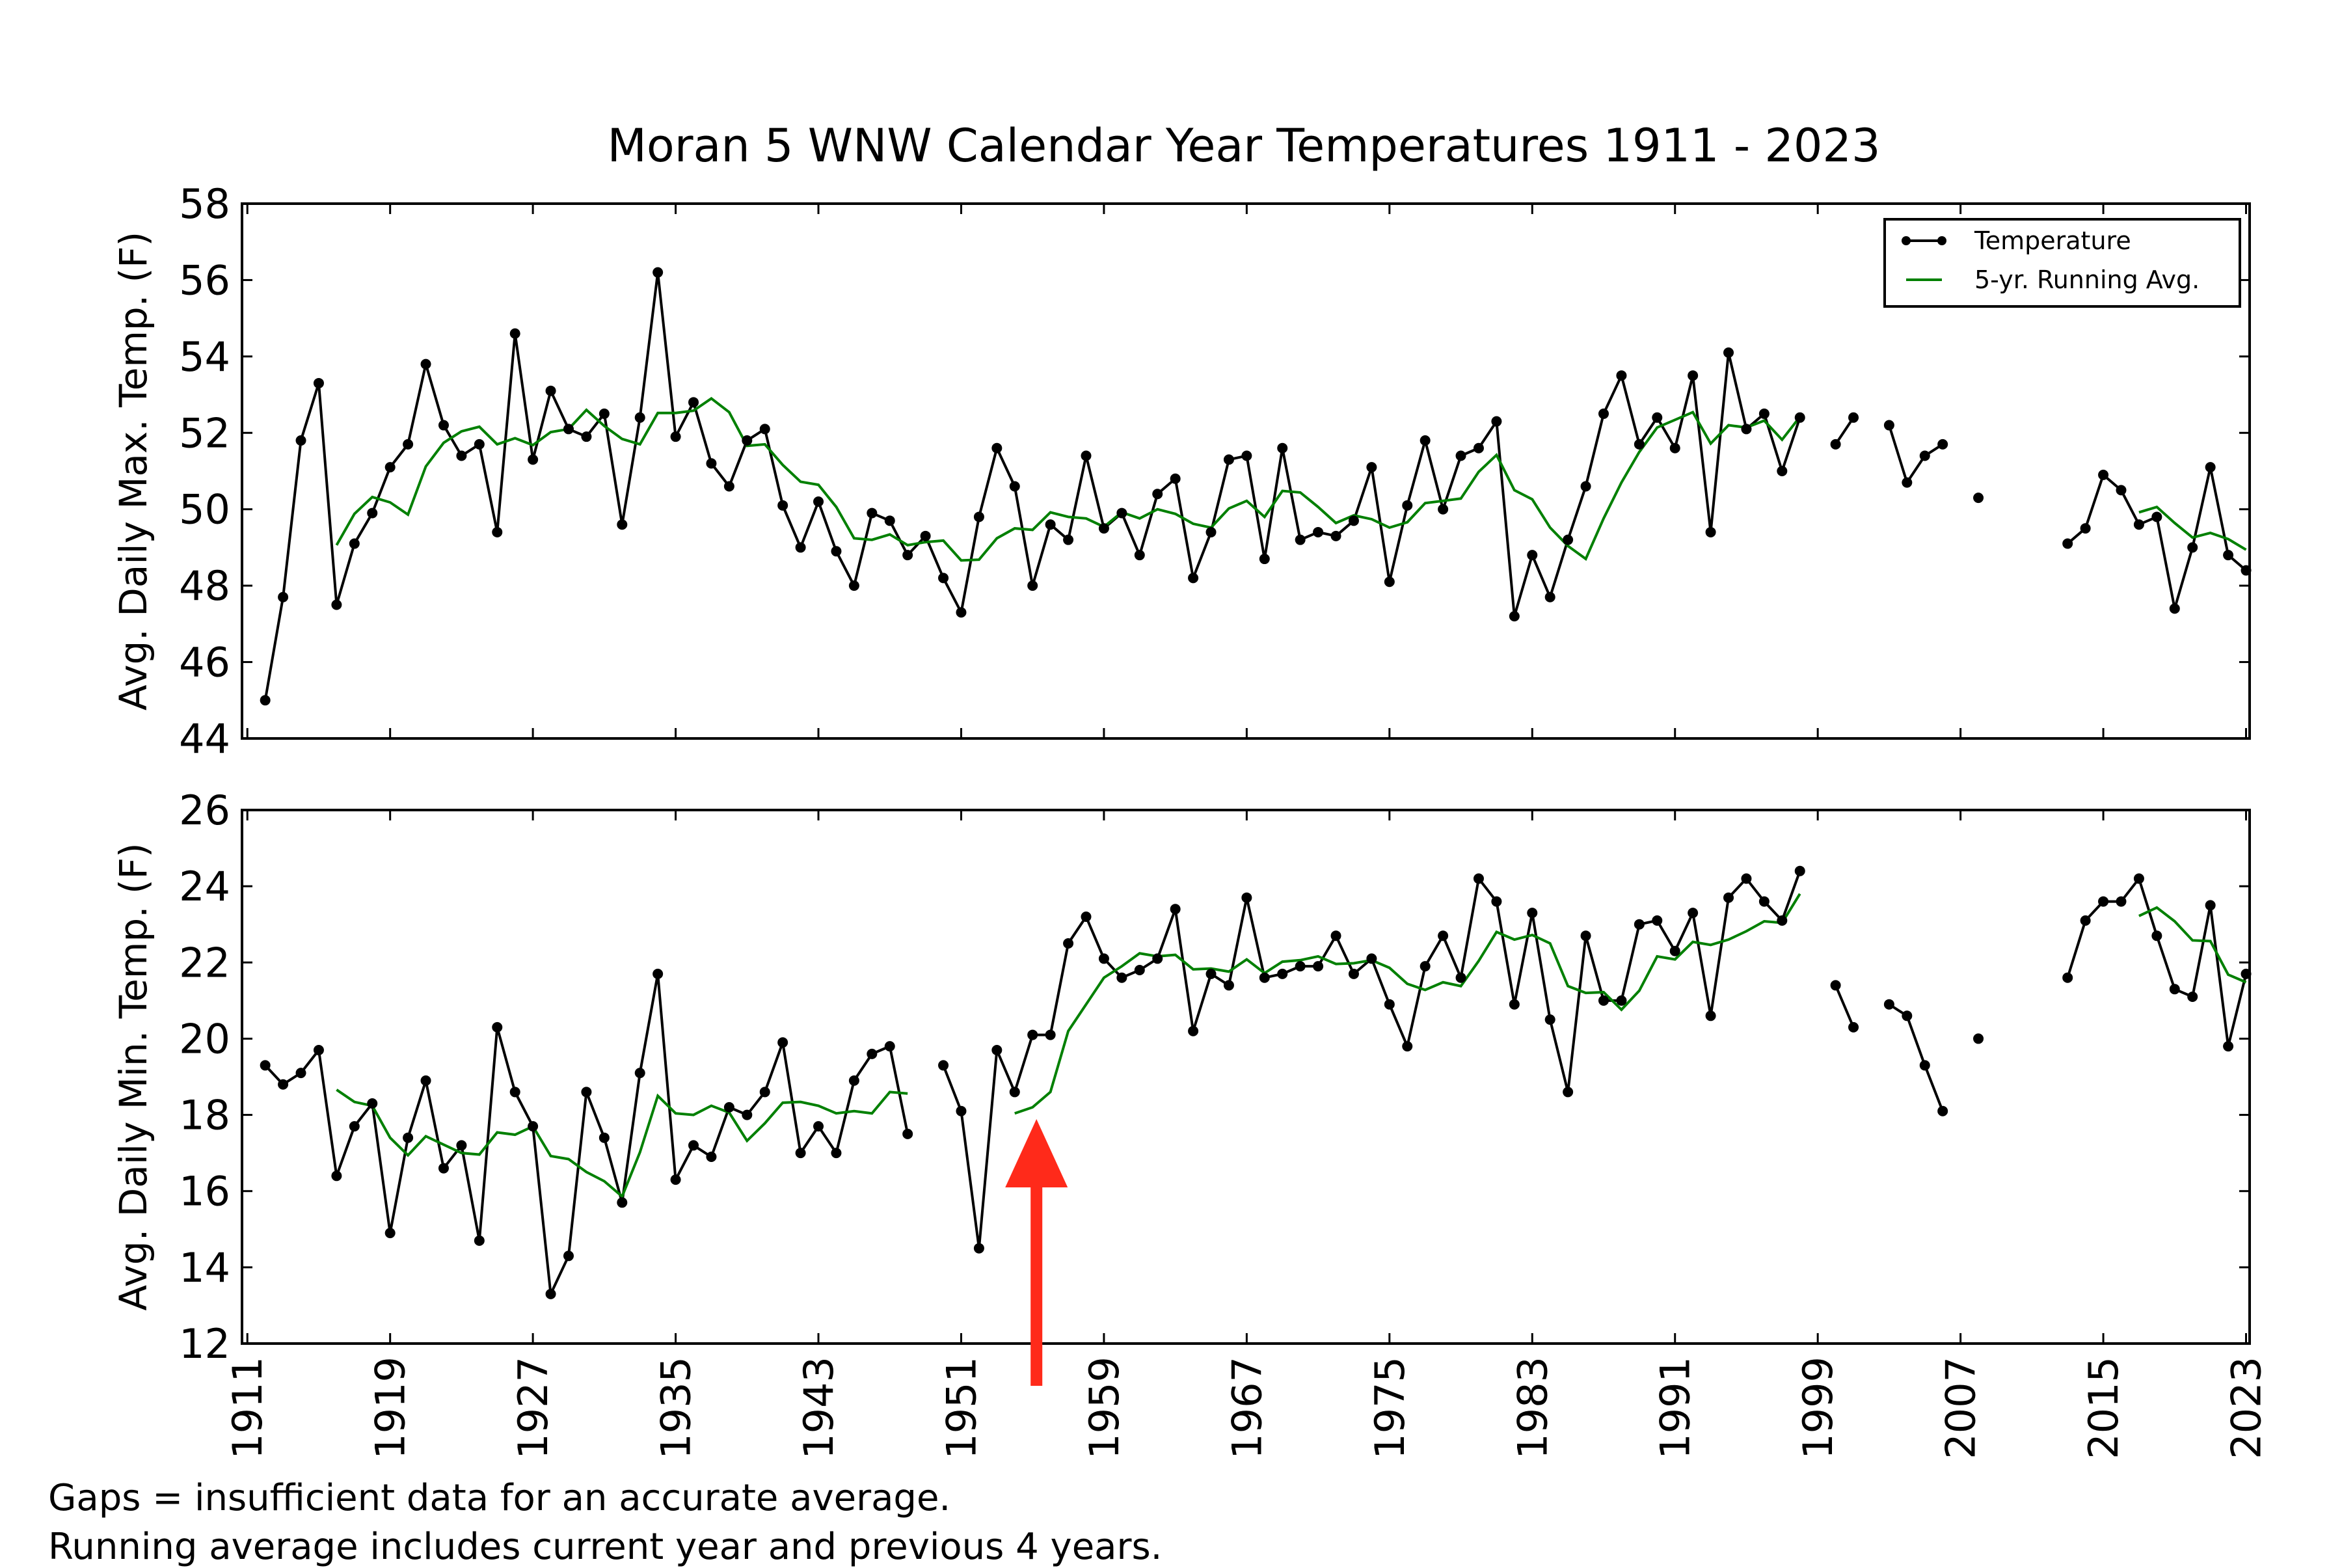 The height and width of the screenshot is (1568, 2342). What do you see at coordinates (204, 663) in the screenshot?
I see `y-tick-label: 46` at bounding box center [204, 663].